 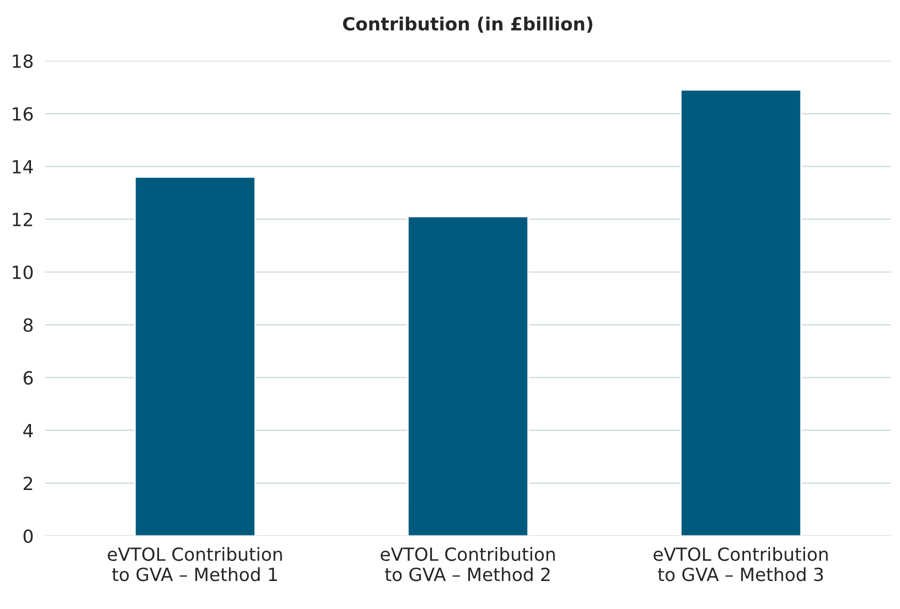 What do you see at coordinates (28, 378) in the screenshot?
I see `y-tick-label: 6` at bounding box center [28, 378].